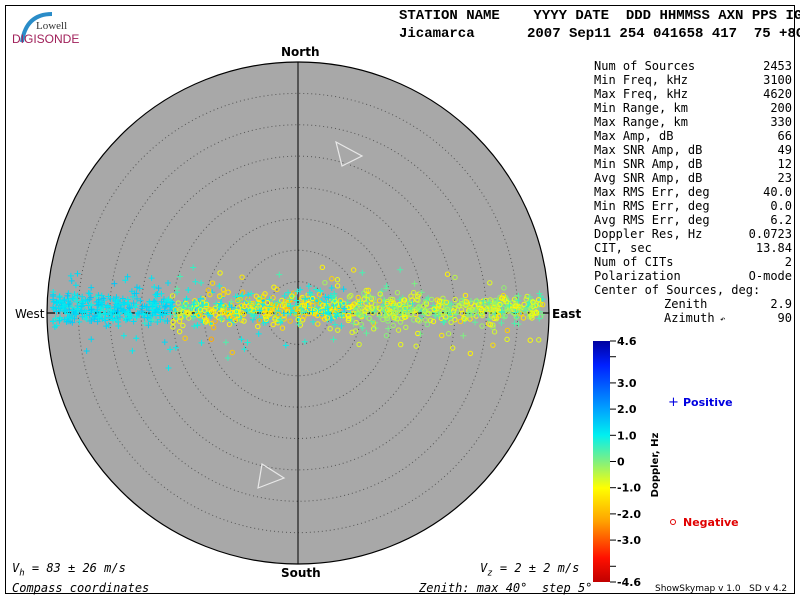 Image resolution: width=800 pixels, height=600 pixels. Describe the element at coordinates (693, 220) in the screenshot. I see `stat-row: Avg RMS Err, deg 6.2` at that location.